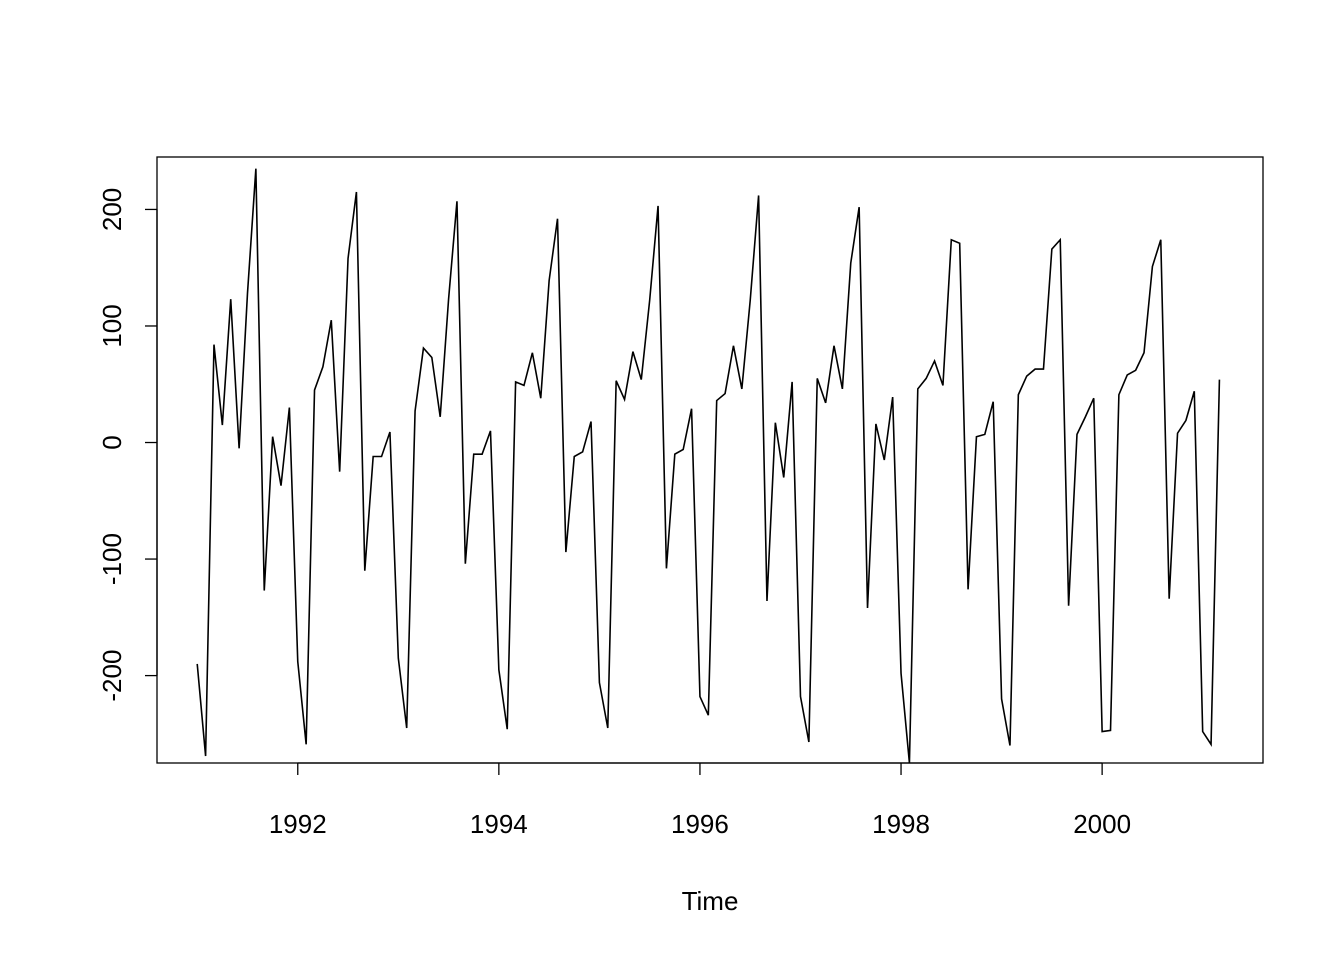 This screenshot has height=960, width=1344. I want to click on y-tick-label: 200, so click(112, 209).